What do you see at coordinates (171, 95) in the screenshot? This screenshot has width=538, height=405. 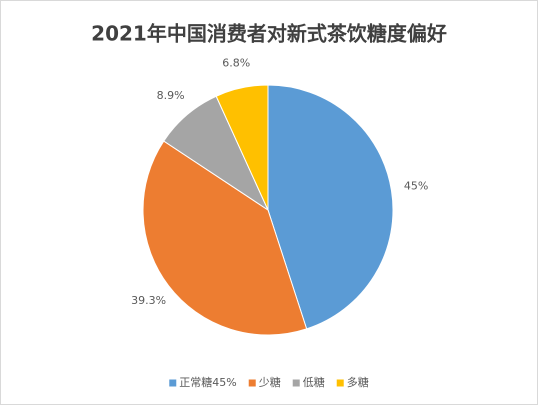 I see `data-label: 8.9%` at bounding box center [171, 95].